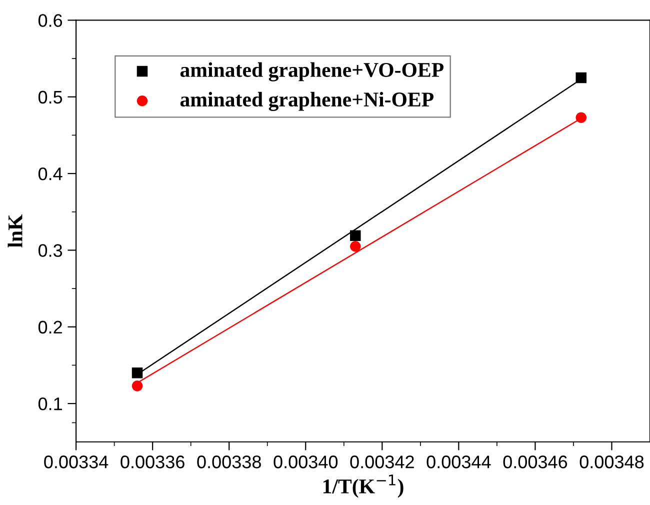 The image size is (650, 505). I want to click on y-tick-label: 0.4, so click(50, 173).